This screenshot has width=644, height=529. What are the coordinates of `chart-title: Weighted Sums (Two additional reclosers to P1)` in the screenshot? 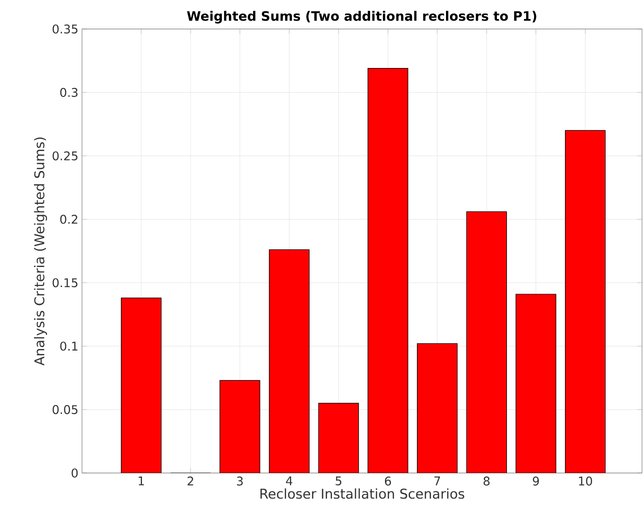 It's located at (361, 17).